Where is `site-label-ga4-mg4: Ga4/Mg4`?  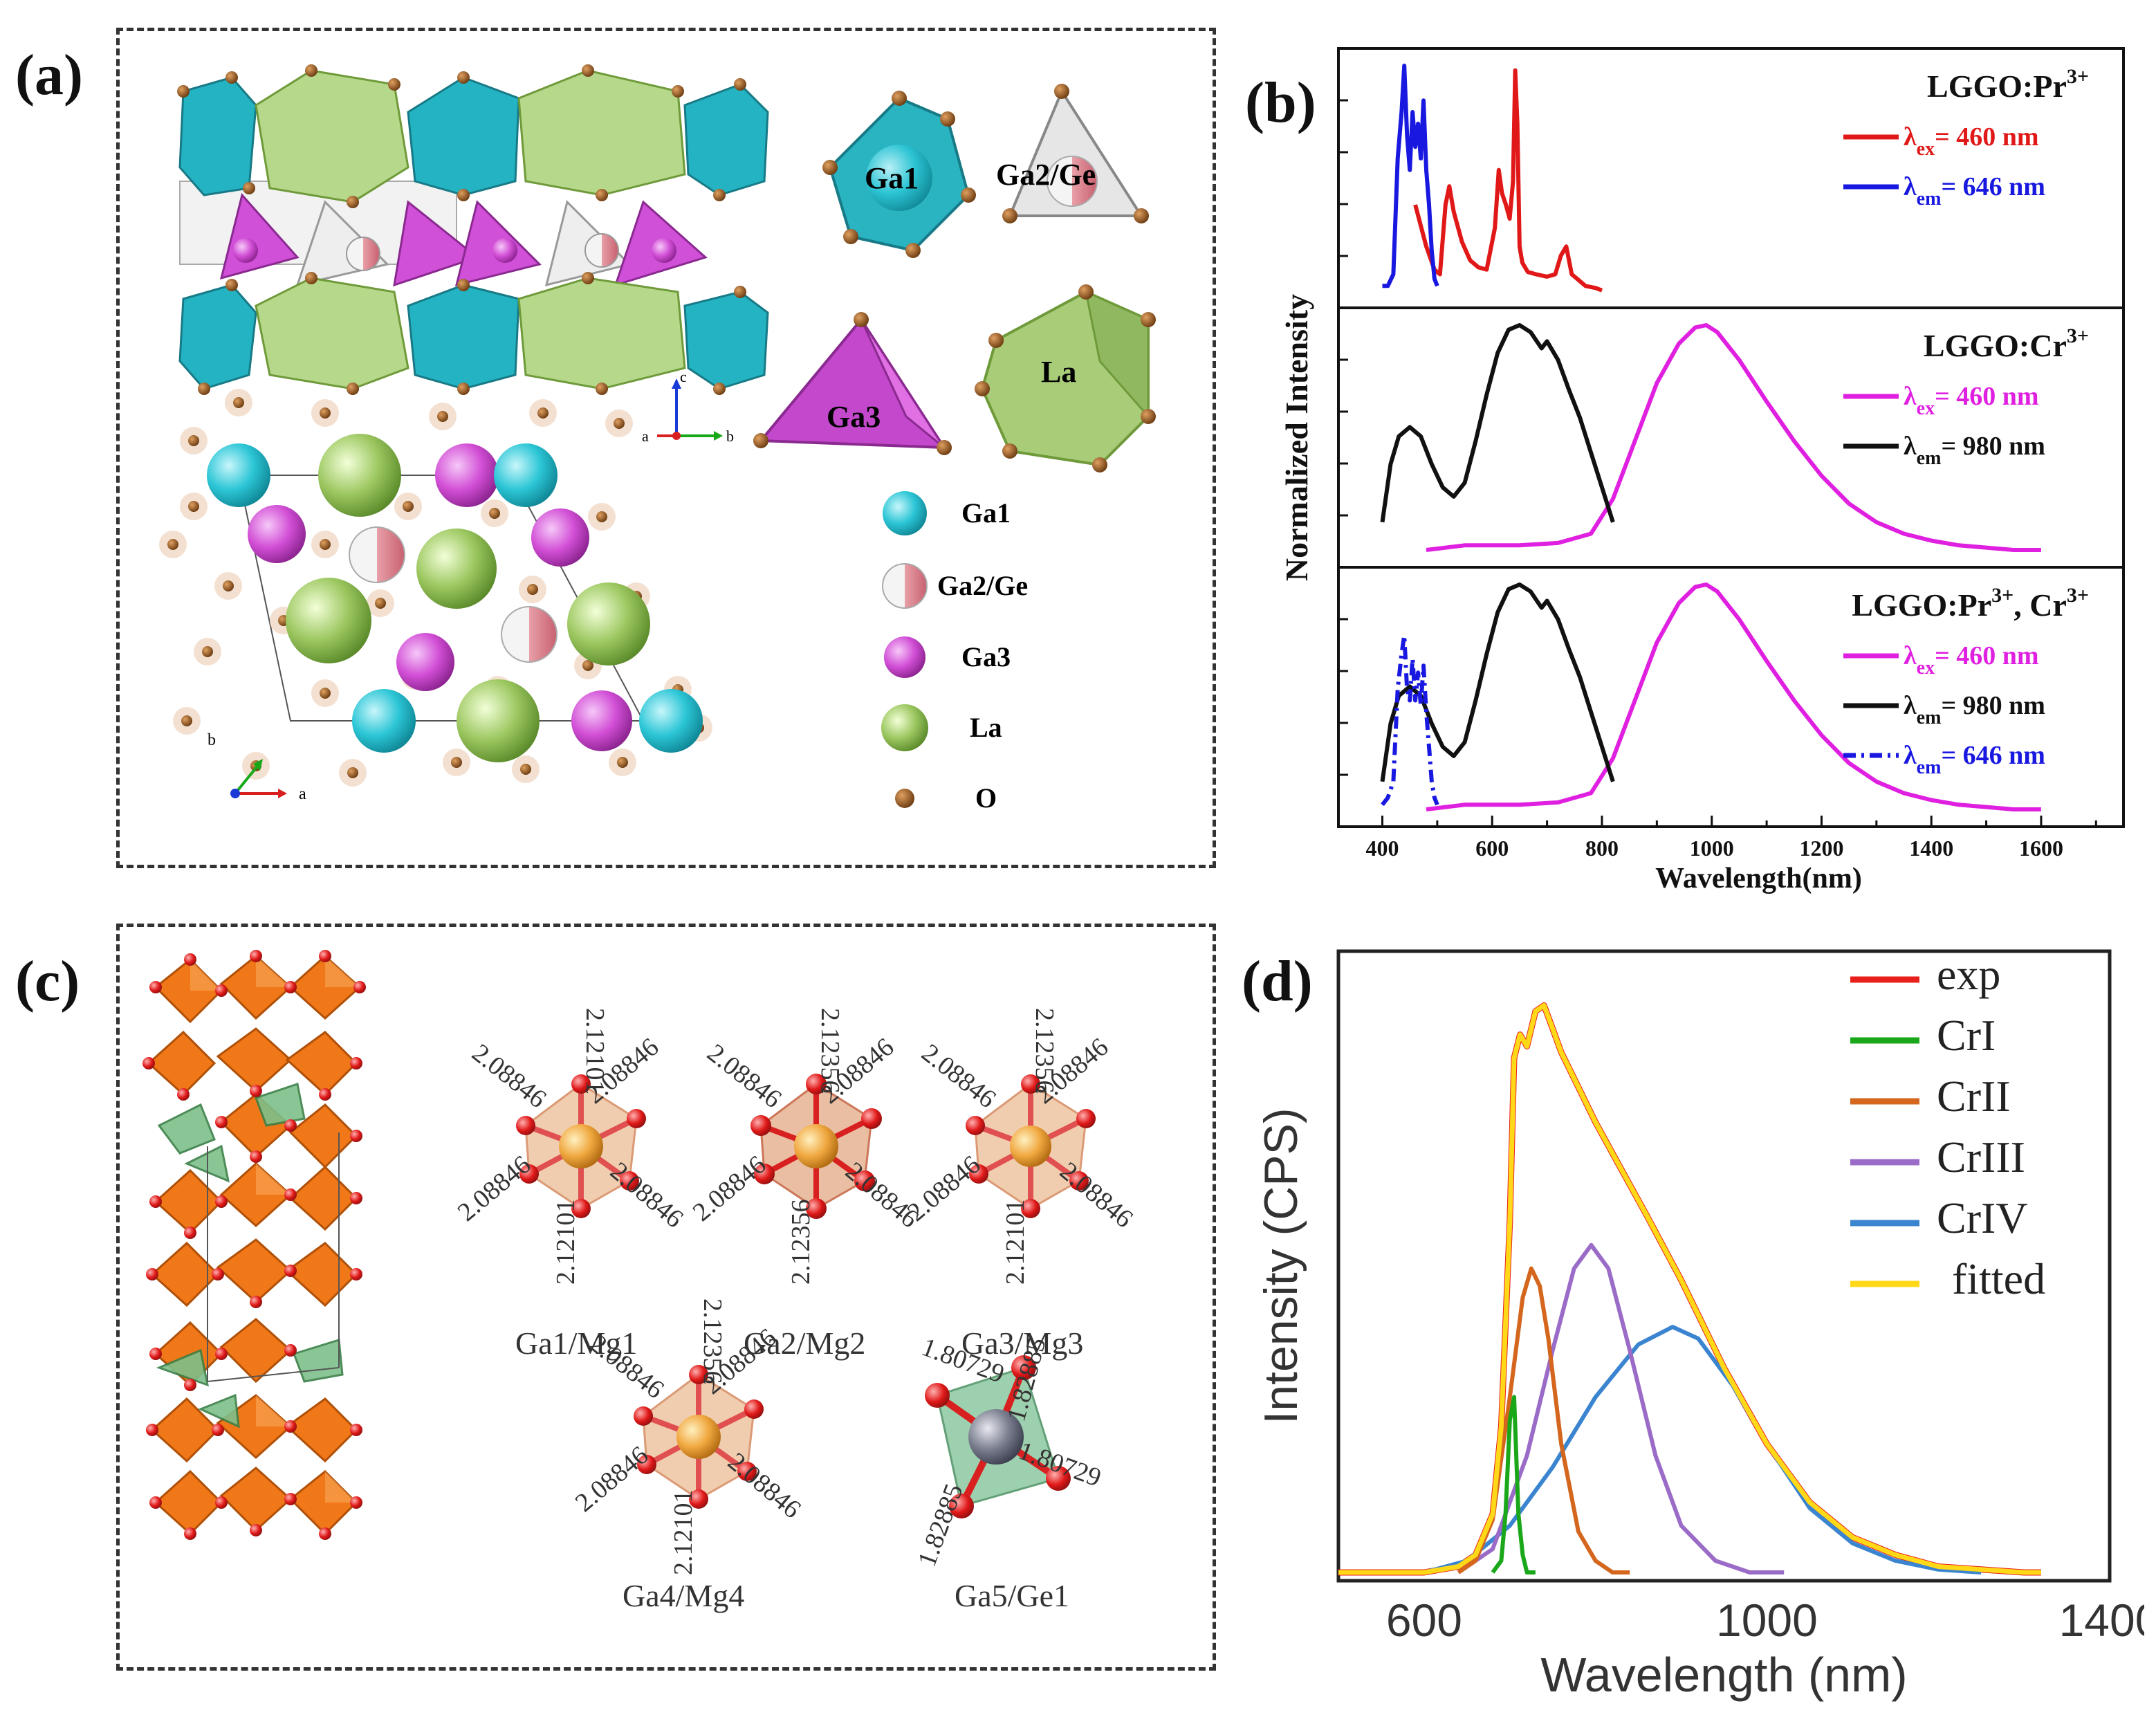 site-label-ga4-mg4: Ga4/Mg4 is located at coordinates (683, 1595).